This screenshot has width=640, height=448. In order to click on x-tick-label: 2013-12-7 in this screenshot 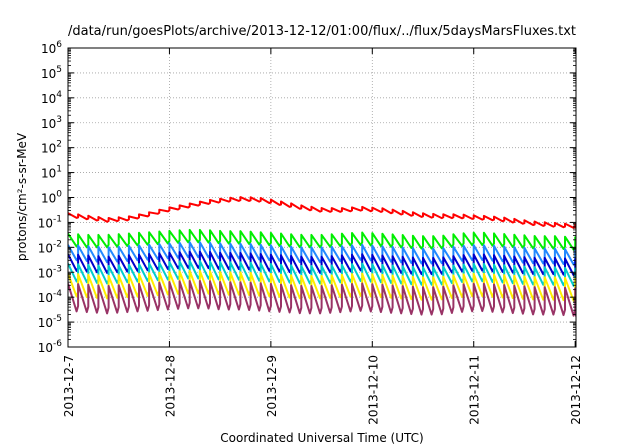, I will do `click(69, 386)`.